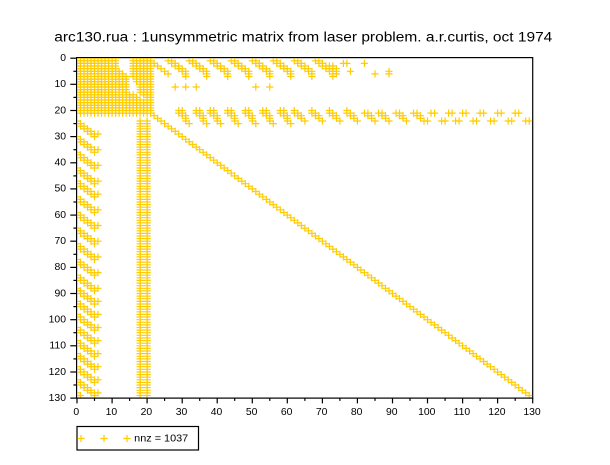 The height and width of the screenshot is (465, 610). What do you see at coordinates (161, 439) in the screenshot?
I see `svg-text: nnz = 1037` at bounding box center [161, 439].